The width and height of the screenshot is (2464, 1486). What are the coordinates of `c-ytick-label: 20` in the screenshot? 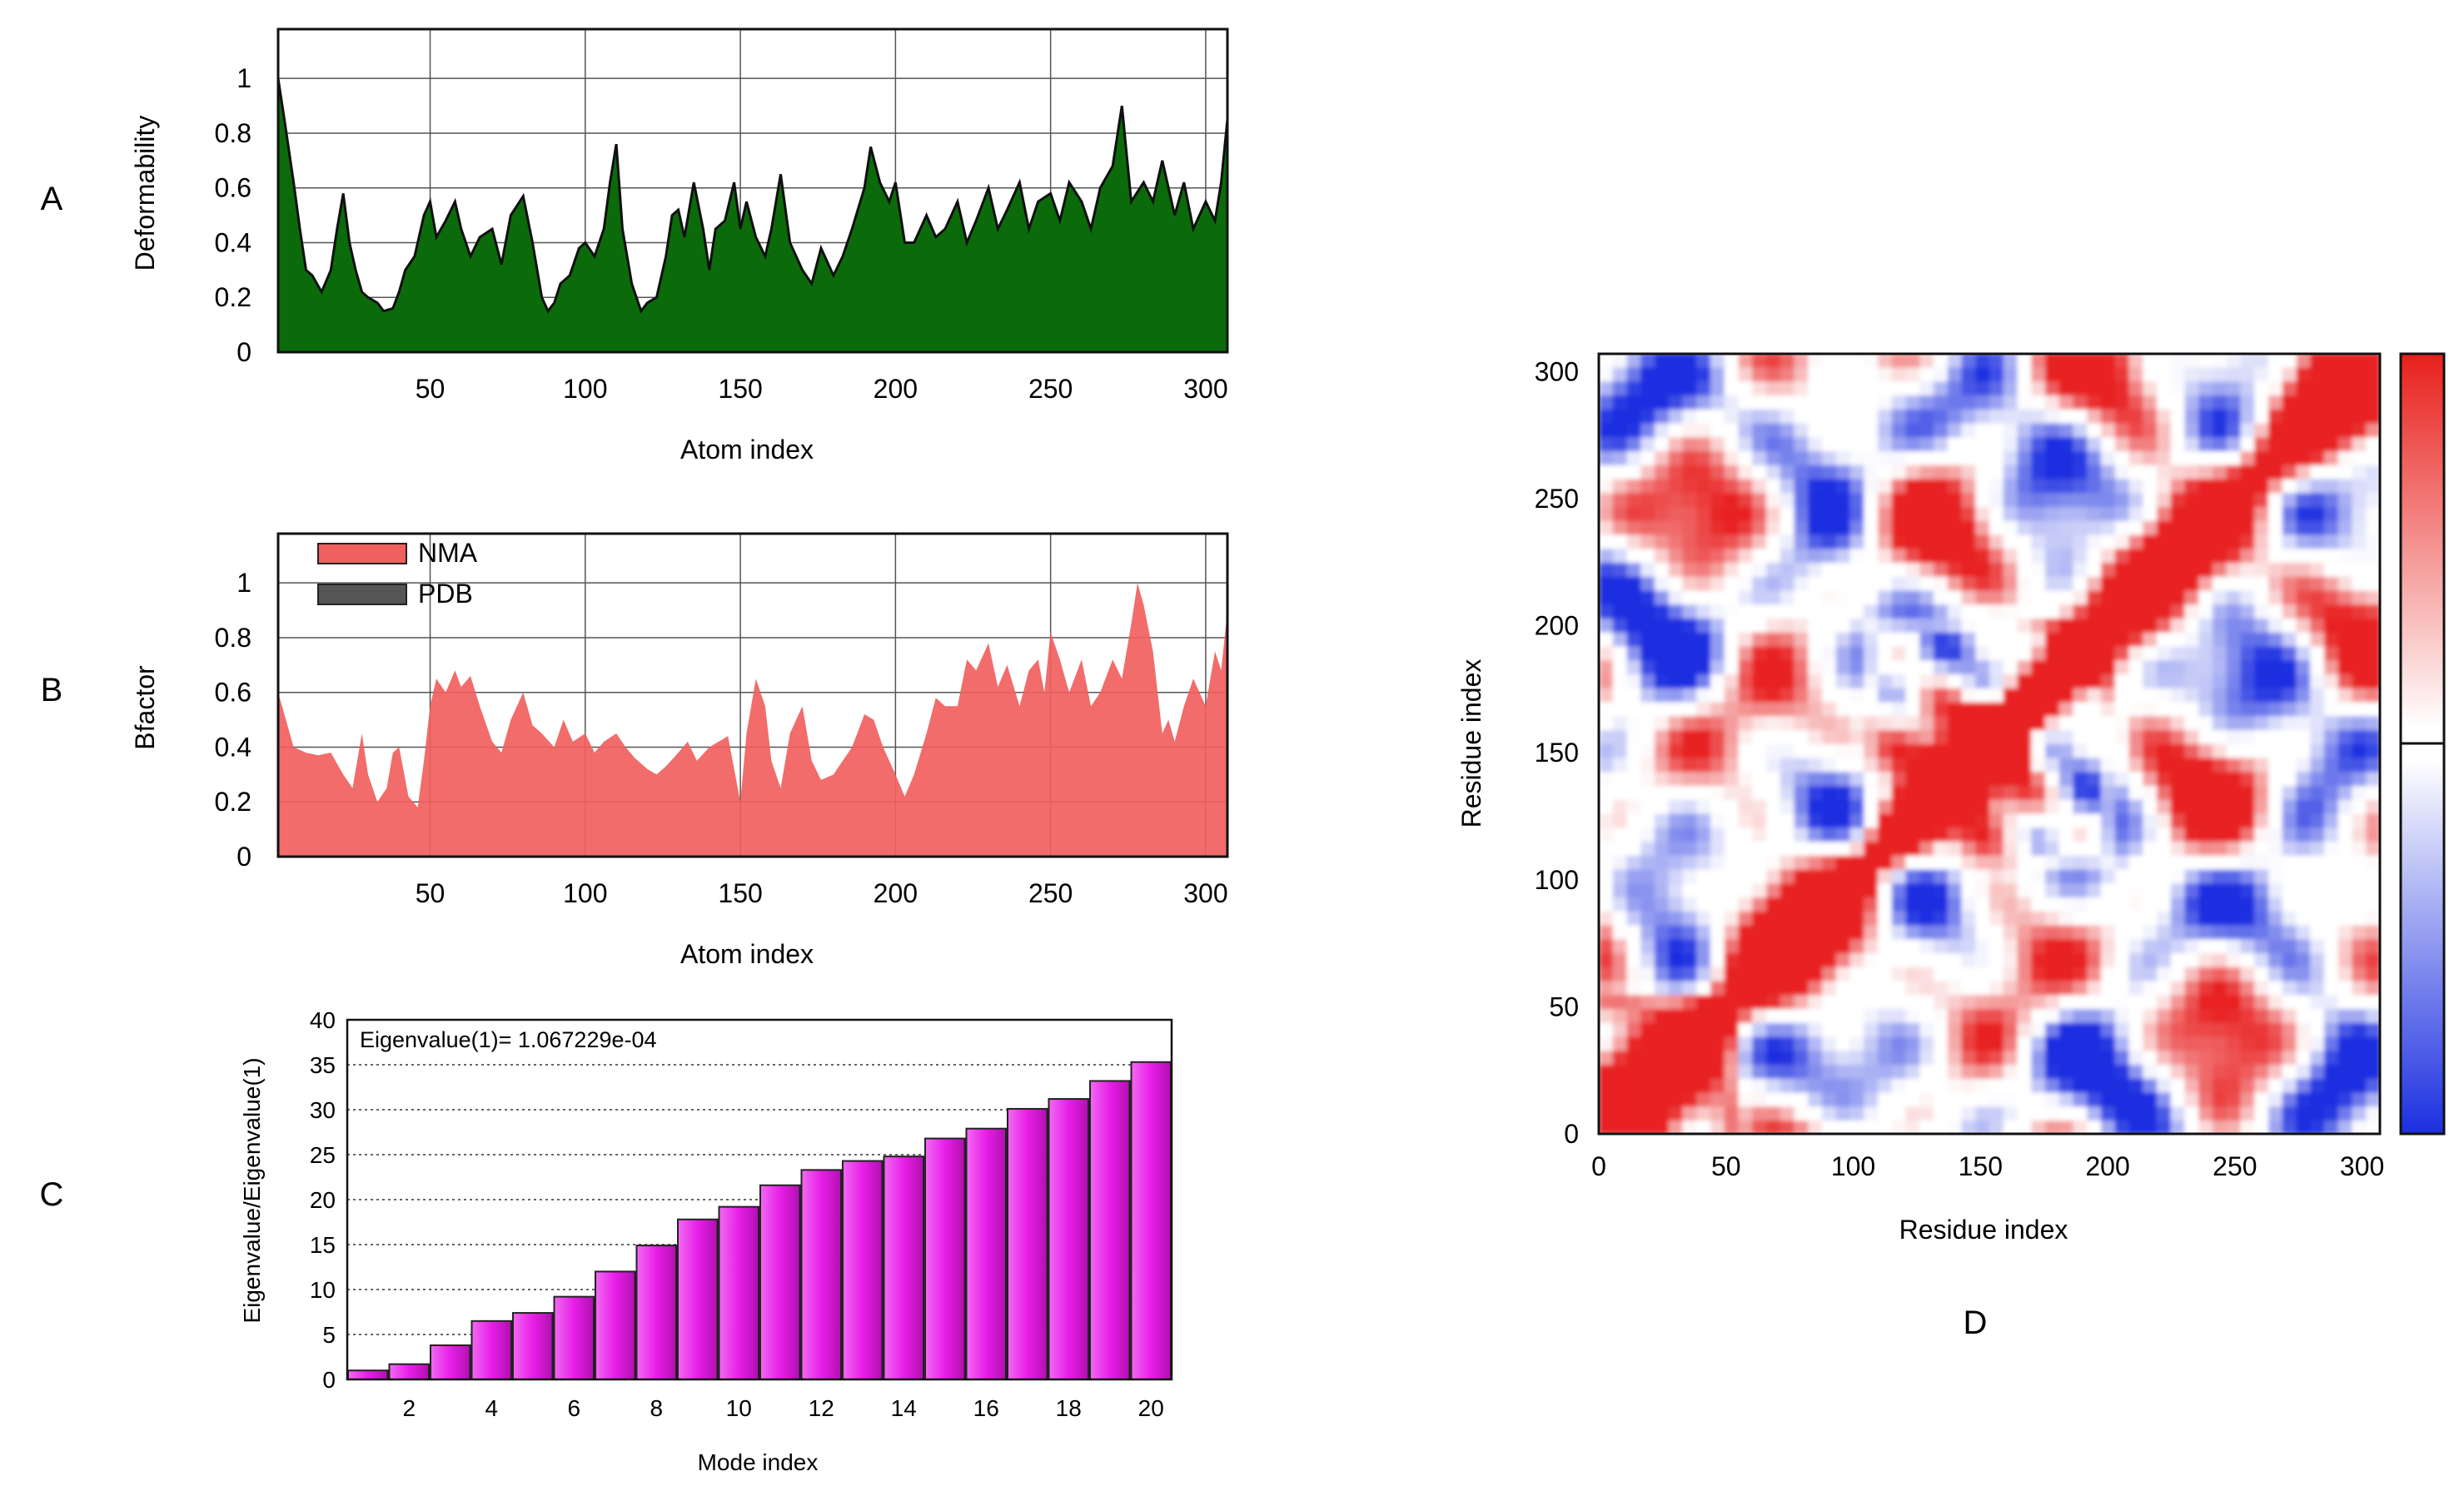 It's located at (323, 1200).